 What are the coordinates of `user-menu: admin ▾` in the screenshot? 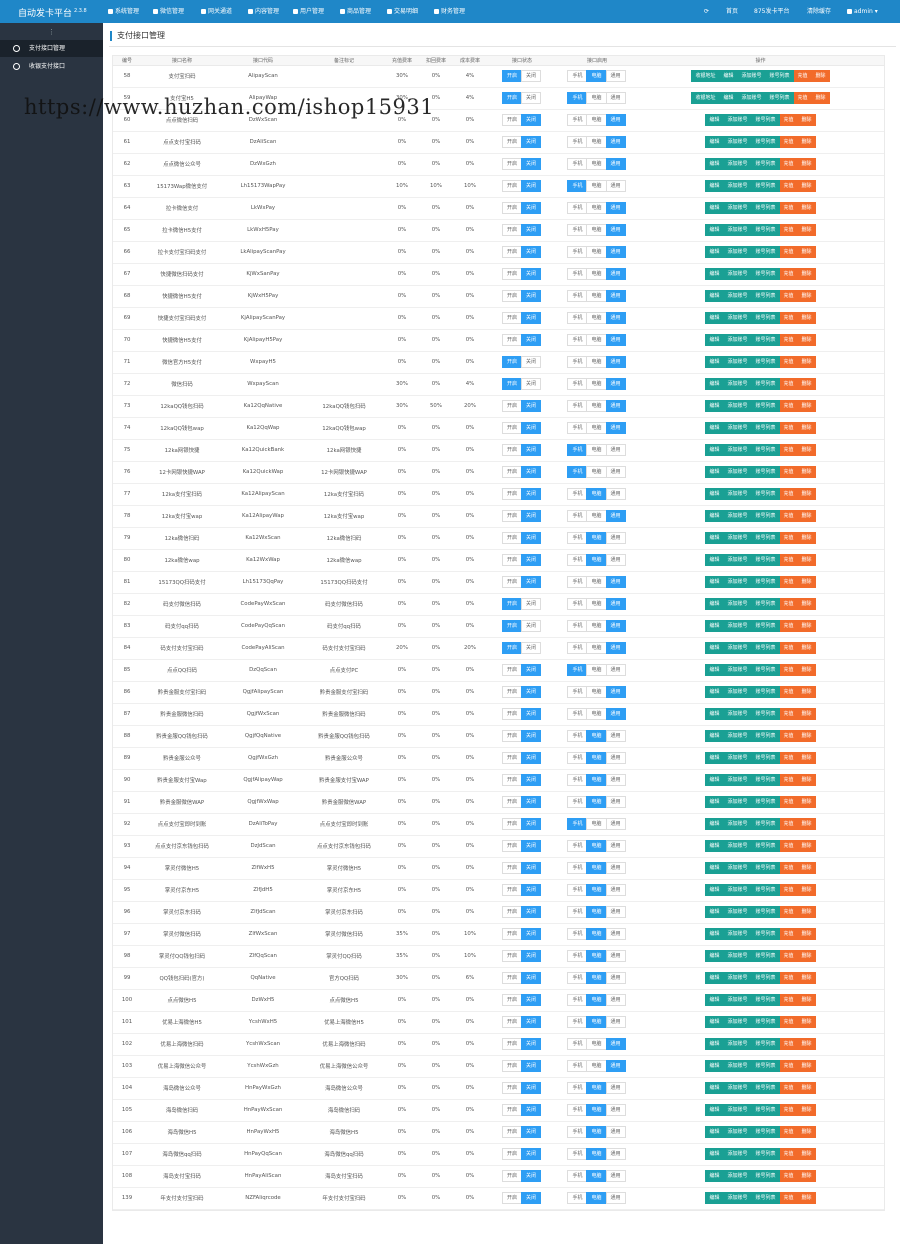 It's located at (862, 11).